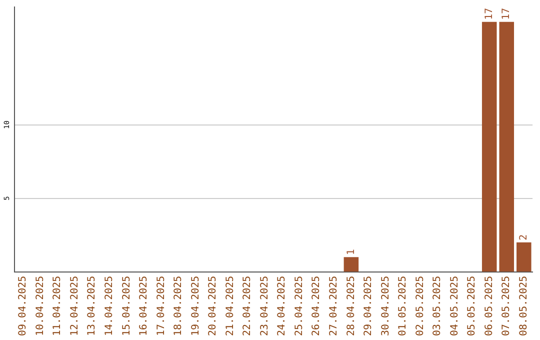 Image resolution: width=540 pixels, height=340 pixels. What do you see at coordinates (282, 306) in the screenshot?
I see `x-tick-label: 24.04.2025` at bounding box center [282, 306].